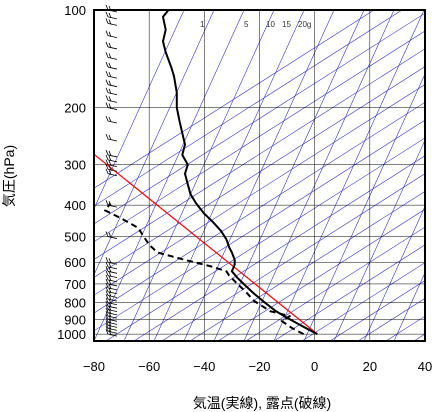 The image size is (435, 412). I want to click on y-tick-label: 100, so click(75, 10).